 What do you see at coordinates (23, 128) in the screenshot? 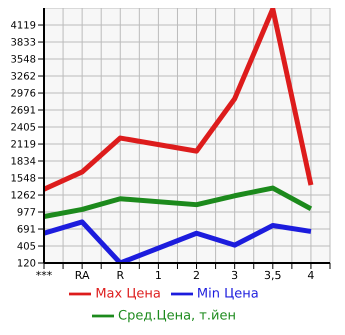
I see `y-tick-label: 2405` at bounding box center [23, 128].